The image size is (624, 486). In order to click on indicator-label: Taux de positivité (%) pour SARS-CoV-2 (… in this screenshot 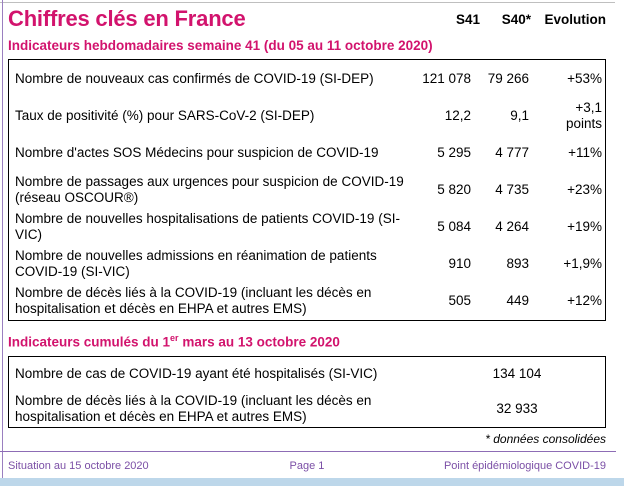, I will do `click(165, 115)`.